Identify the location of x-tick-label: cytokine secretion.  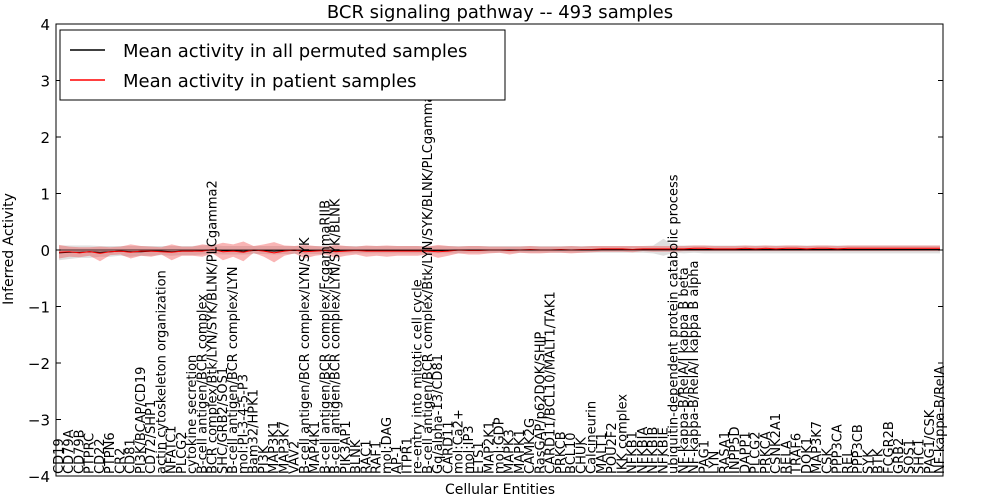
(192, 414).